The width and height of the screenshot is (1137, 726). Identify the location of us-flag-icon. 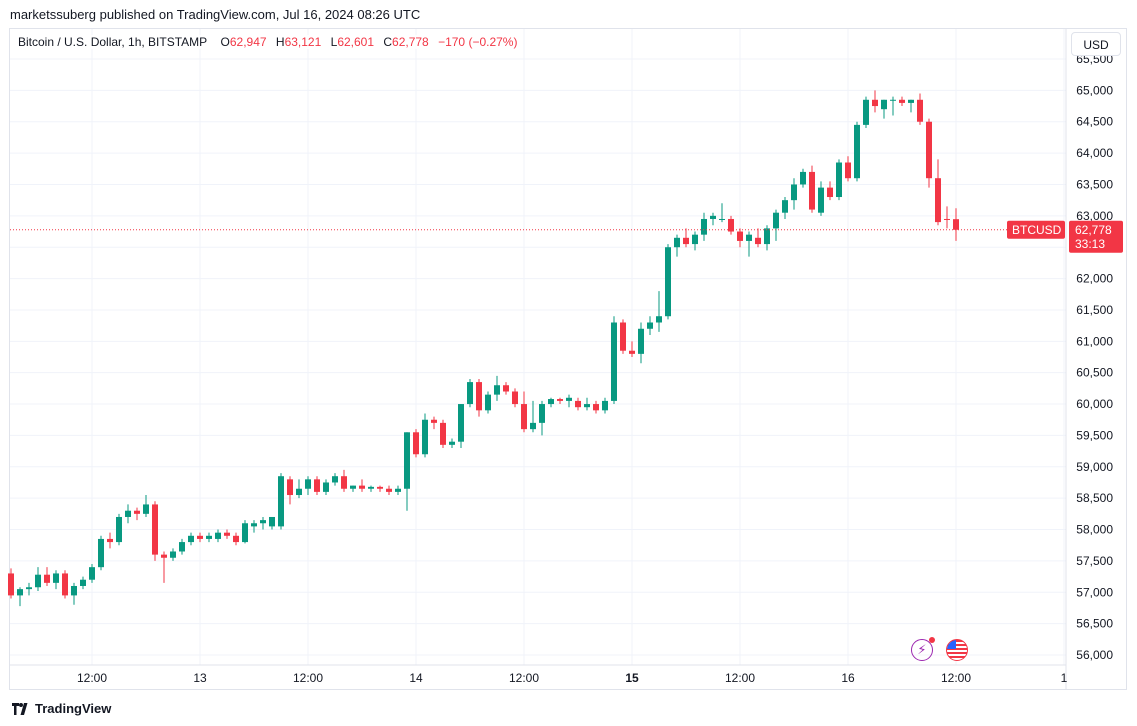
(957, 650).